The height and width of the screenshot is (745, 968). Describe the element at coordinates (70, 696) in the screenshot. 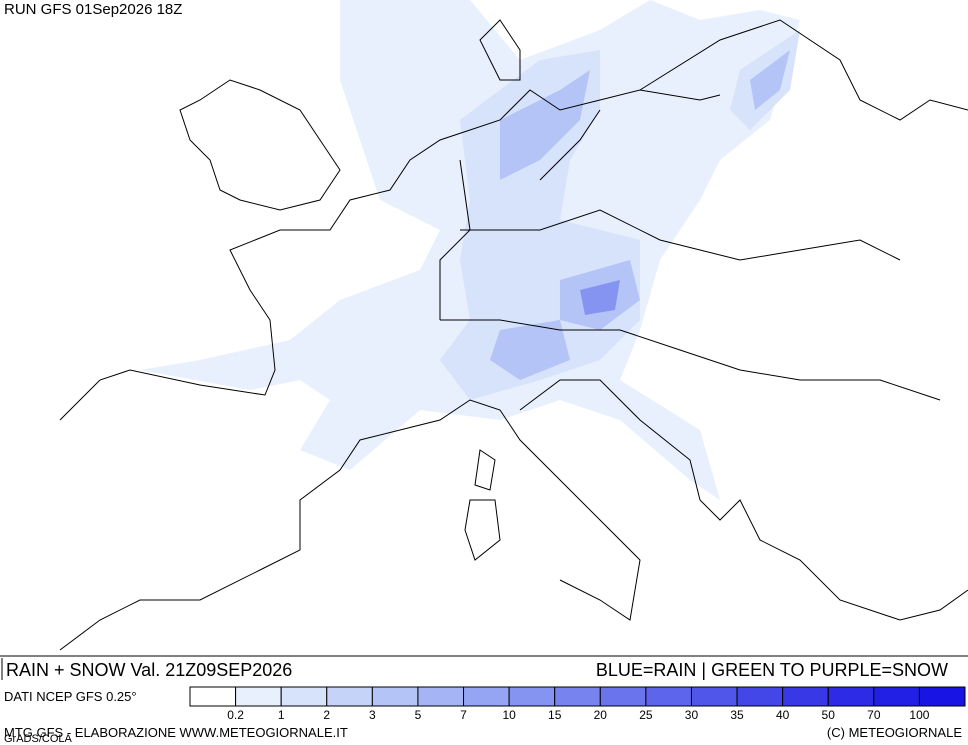

I see `legend-source: DATI NCEP GFS 0.25°` at that location.